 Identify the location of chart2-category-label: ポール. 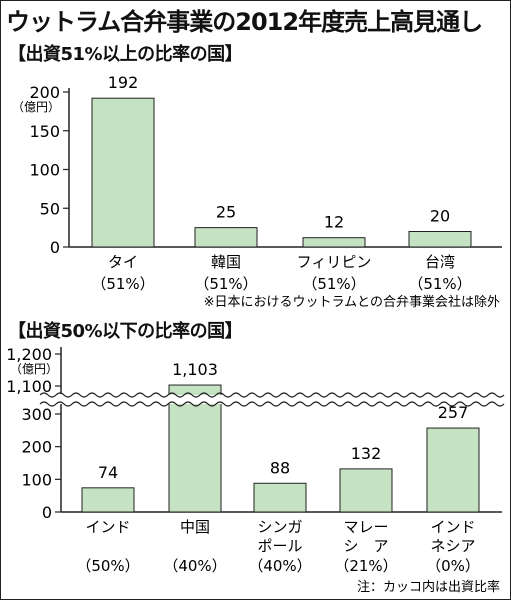
(279, 546).